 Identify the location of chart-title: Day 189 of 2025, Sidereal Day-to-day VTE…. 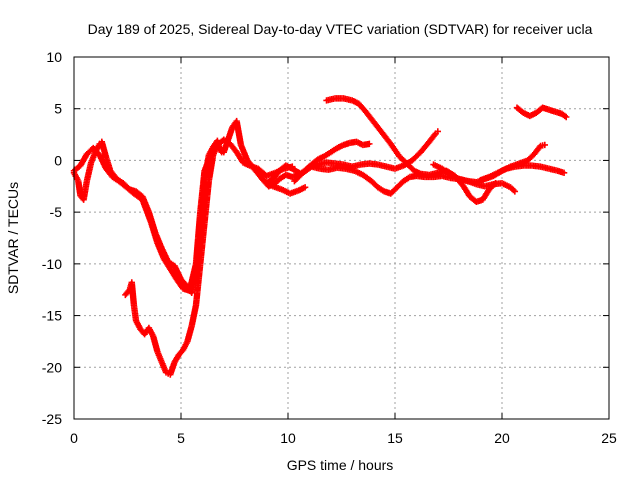
(340, 29).